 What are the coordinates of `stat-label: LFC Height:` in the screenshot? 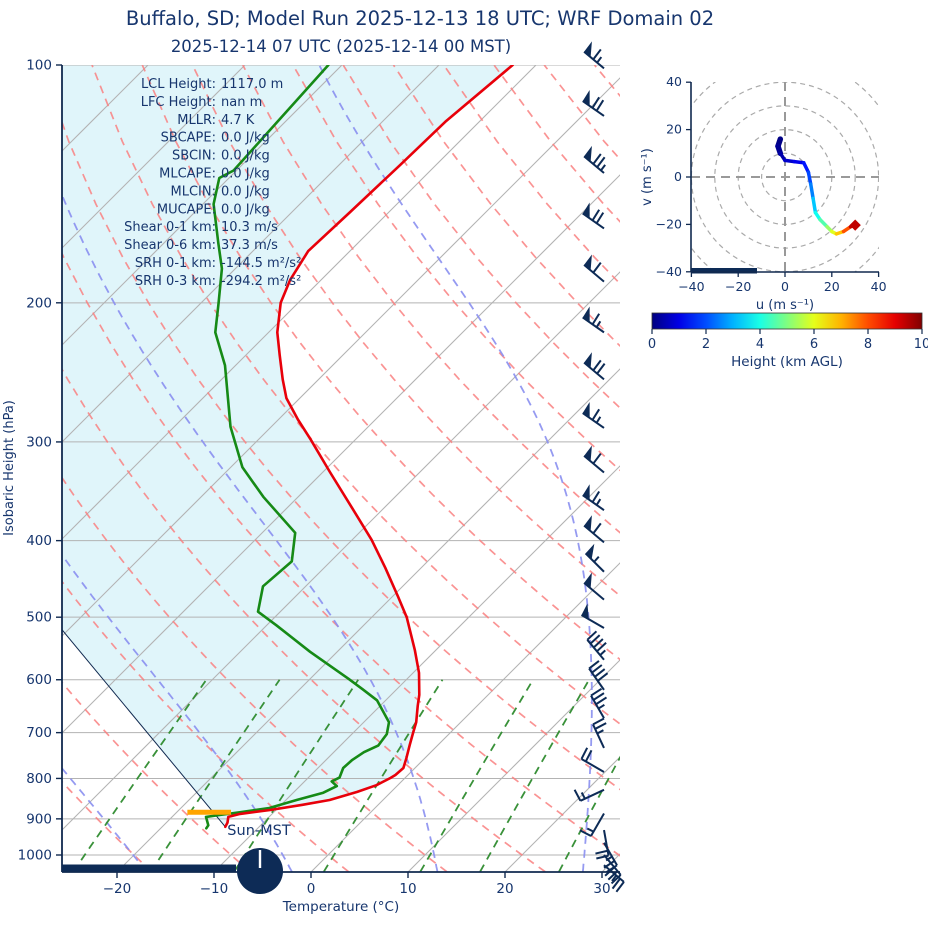 It's located at (178, 102).